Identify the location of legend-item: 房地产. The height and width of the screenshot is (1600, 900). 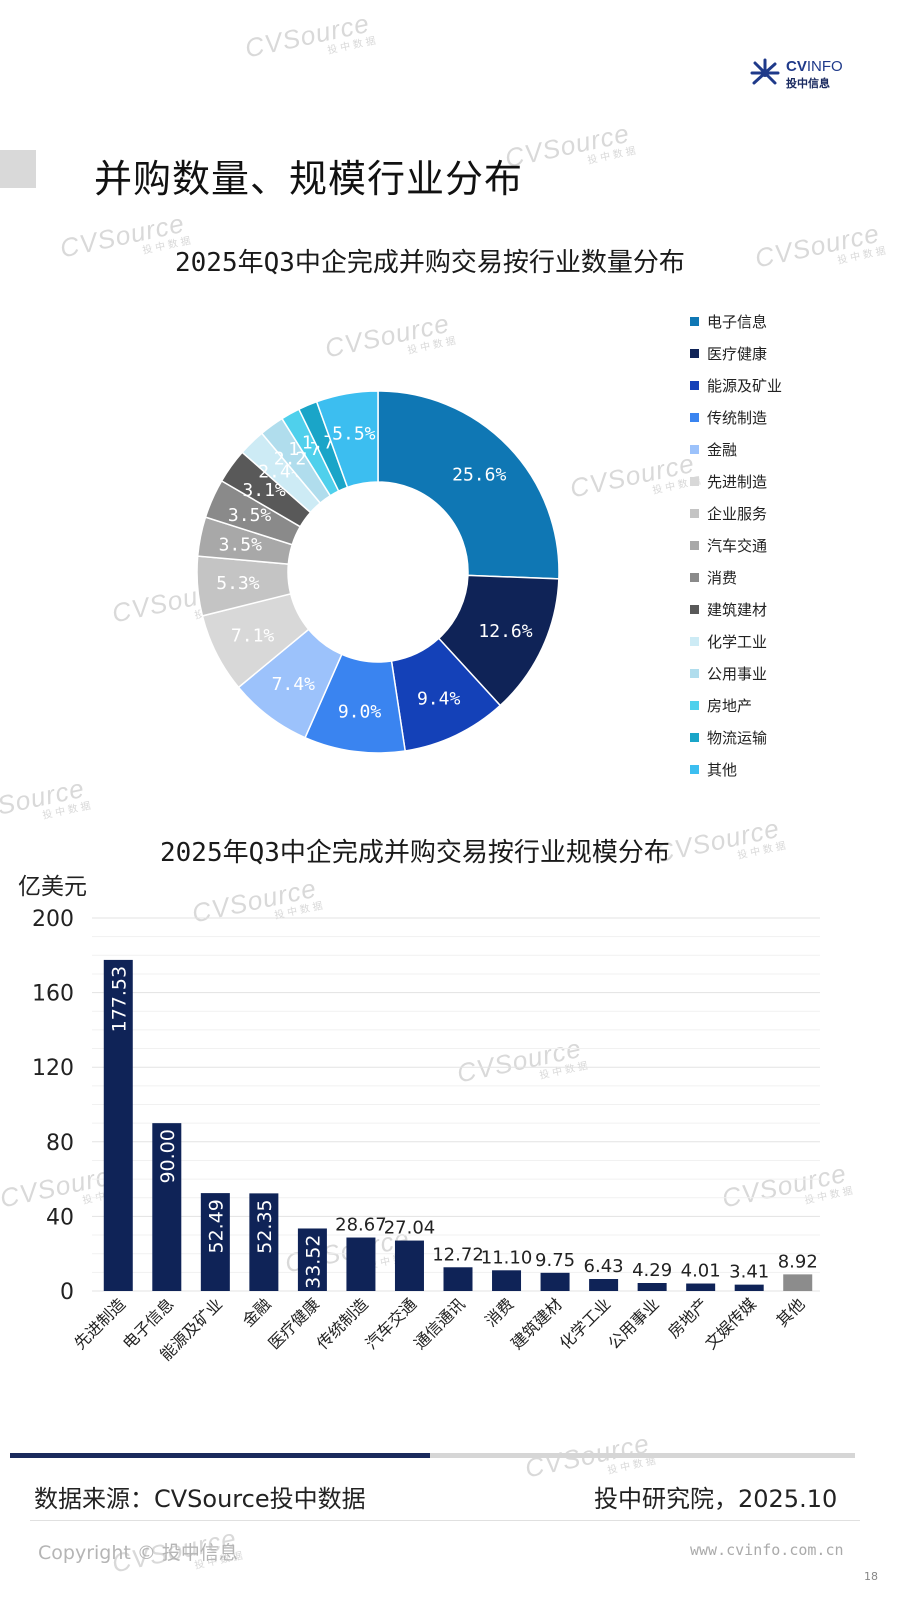
(736, 705).